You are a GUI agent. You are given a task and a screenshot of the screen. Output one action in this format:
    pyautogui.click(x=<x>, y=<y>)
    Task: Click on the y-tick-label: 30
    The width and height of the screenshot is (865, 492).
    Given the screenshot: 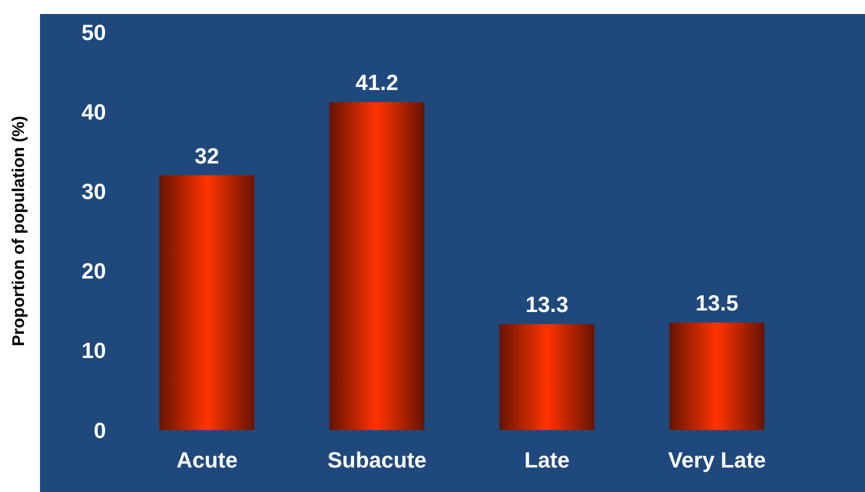 What is the action you would take?
    pyautogui.click(x=94, y=191)
    